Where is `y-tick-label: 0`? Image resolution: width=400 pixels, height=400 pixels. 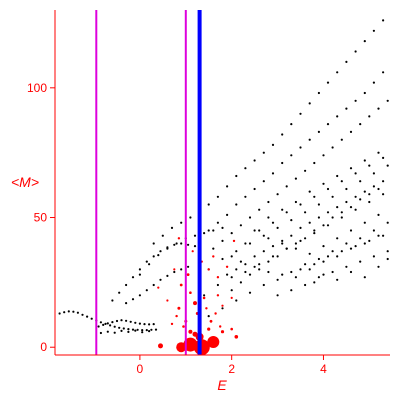
y-tick-label: 0 is located at coordinates (43, 347).